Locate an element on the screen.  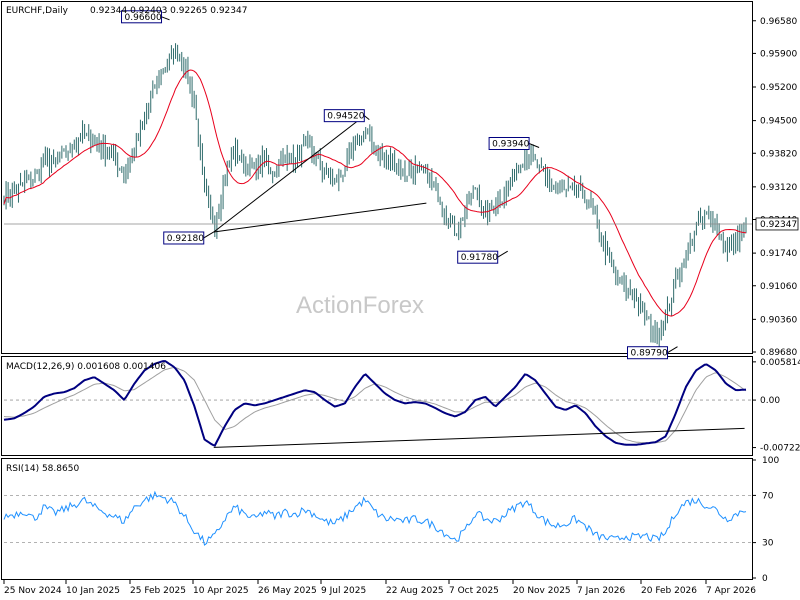
current-price-tag is located at coordinates (777, 224).